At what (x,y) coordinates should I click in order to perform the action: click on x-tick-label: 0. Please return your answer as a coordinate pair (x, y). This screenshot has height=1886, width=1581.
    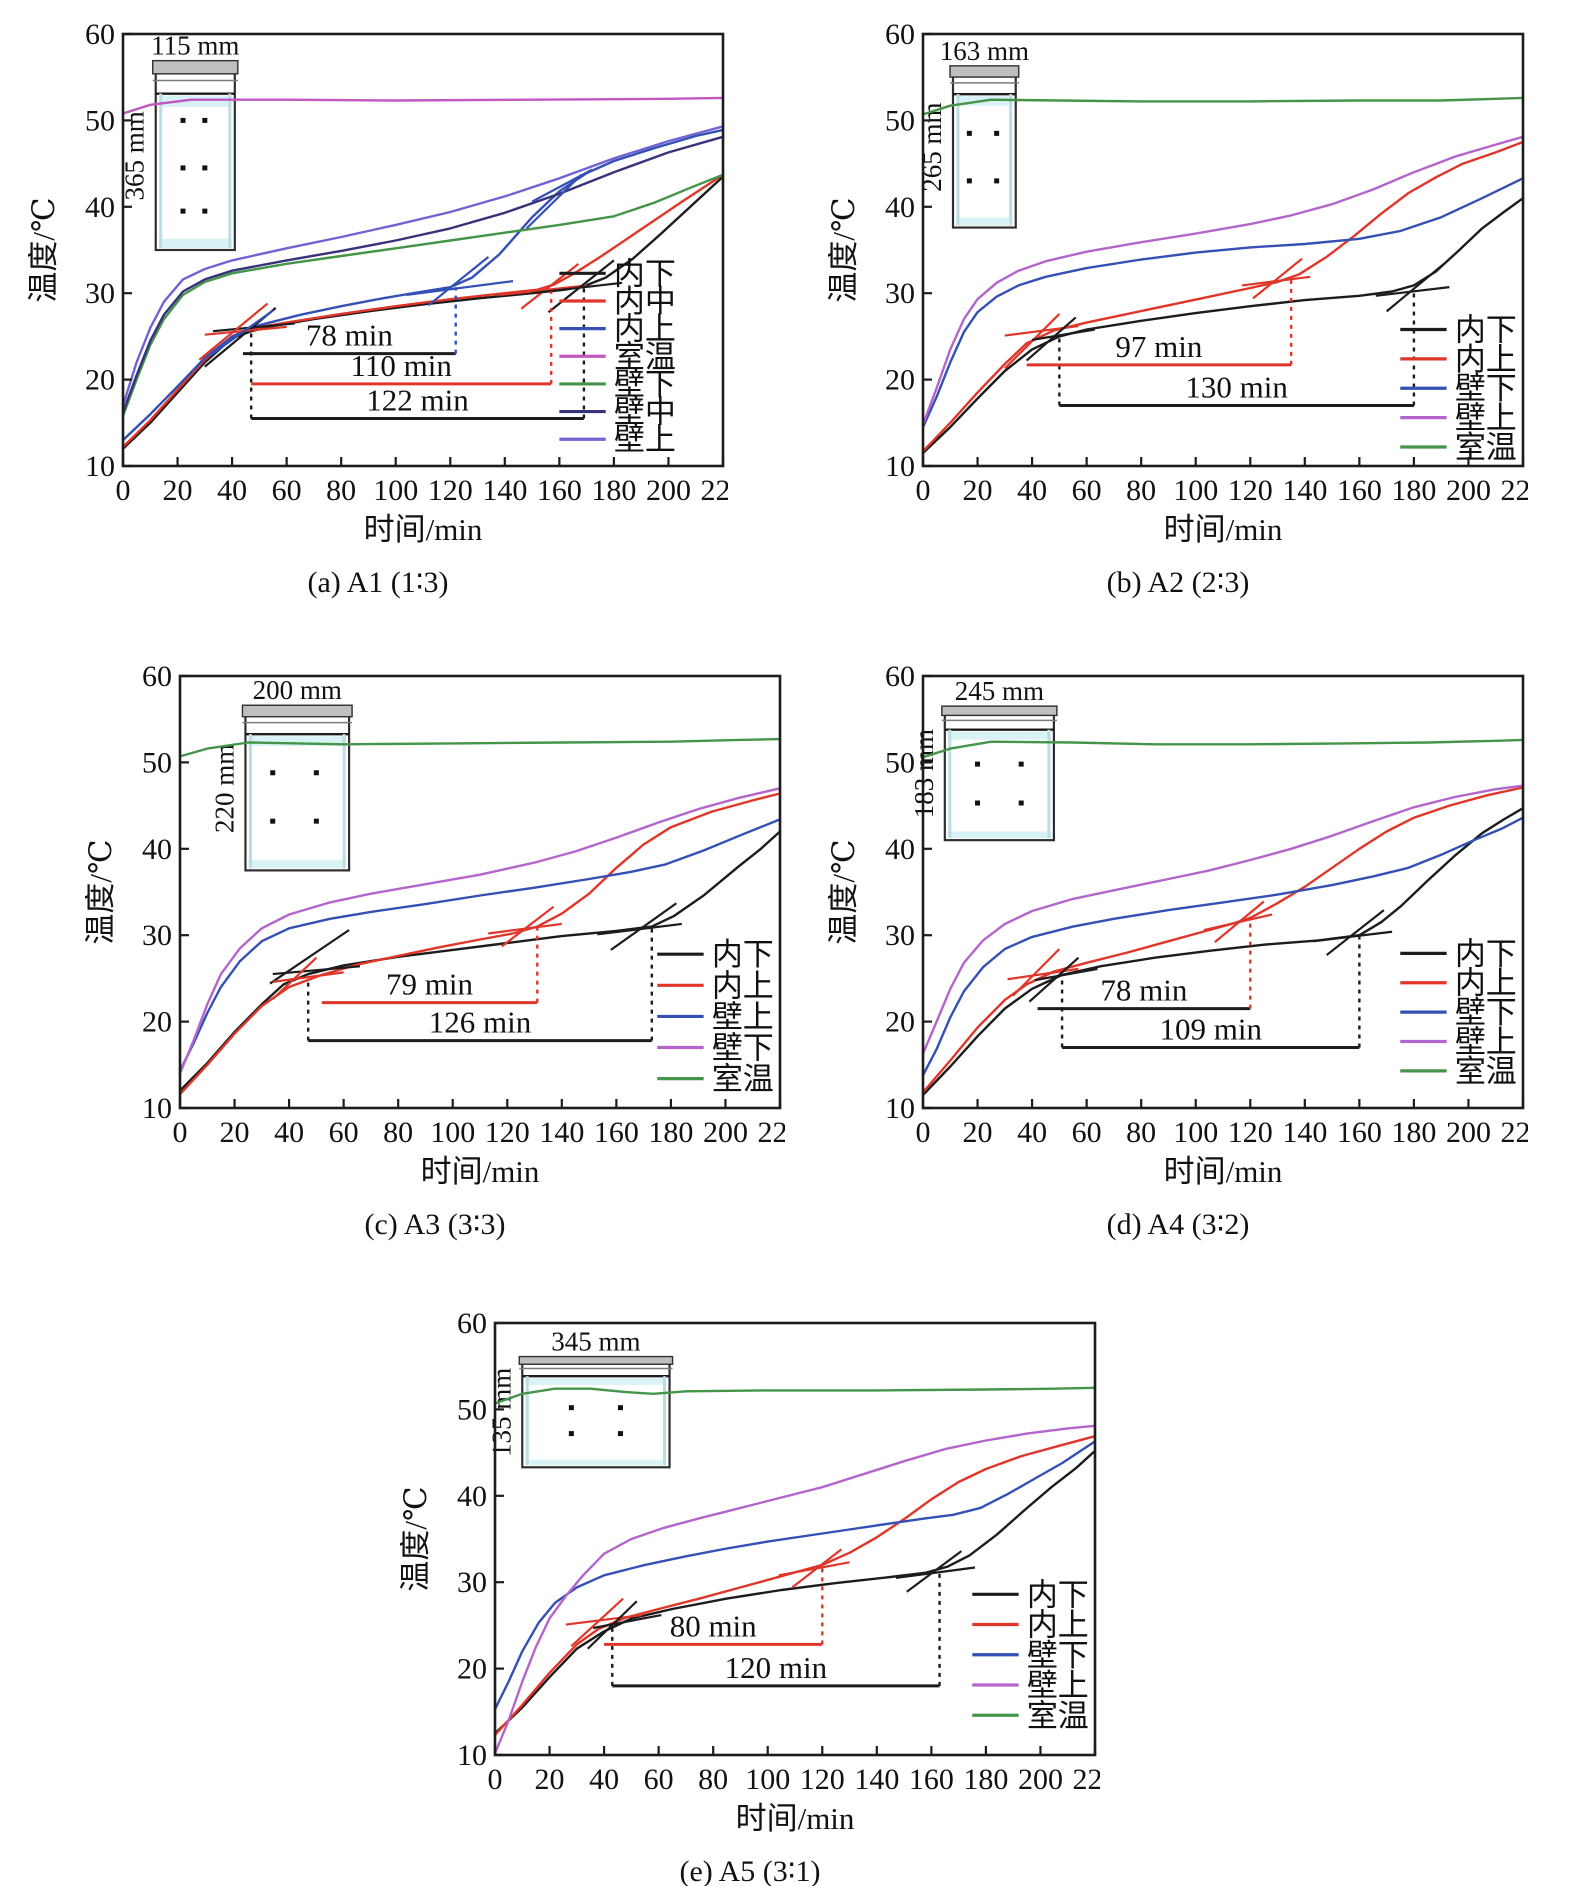
    Looking at the image, I should click on (923, 1132).